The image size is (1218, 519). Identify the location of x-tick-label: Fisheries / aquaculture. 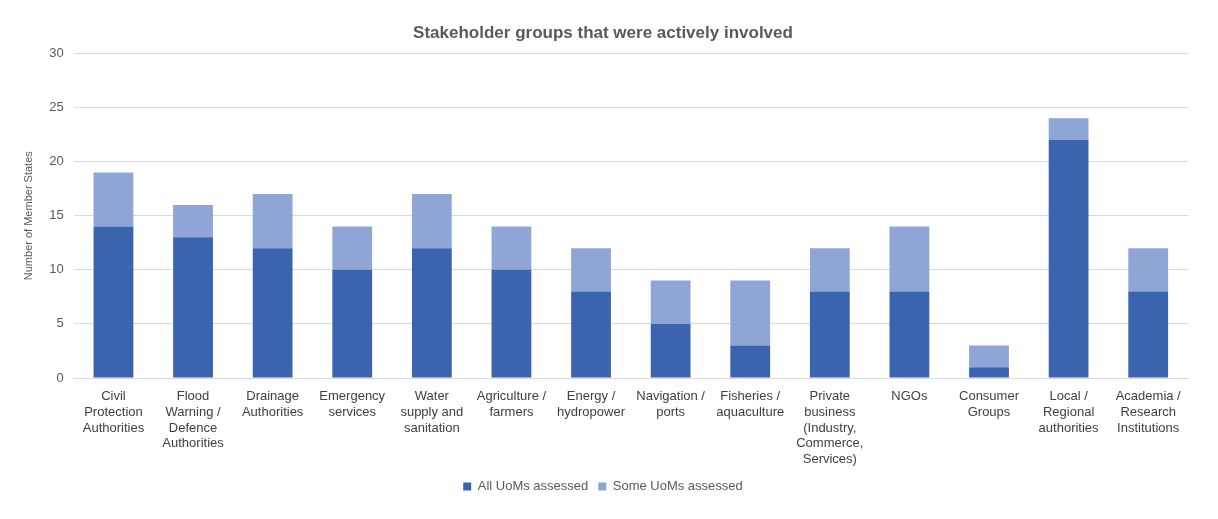
(750, 403).